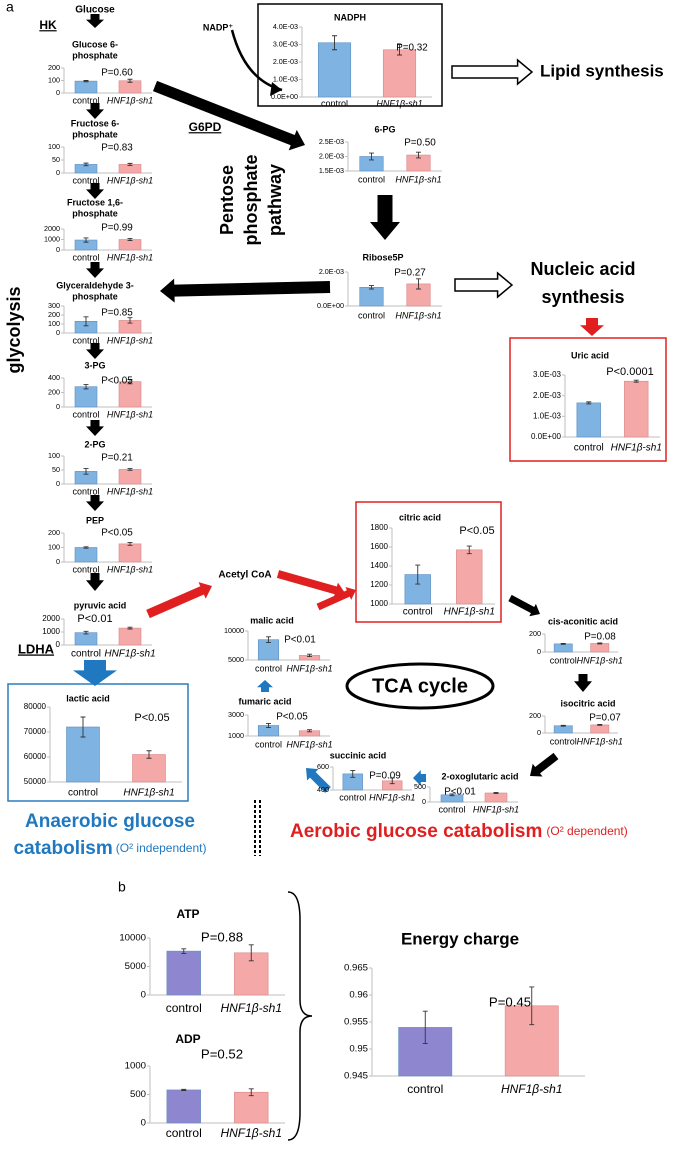  What do you see at coordinates (358, 1049) in the screenshot?
I see `y-tick-label: 0.95` at bounding box center [358, 1049].